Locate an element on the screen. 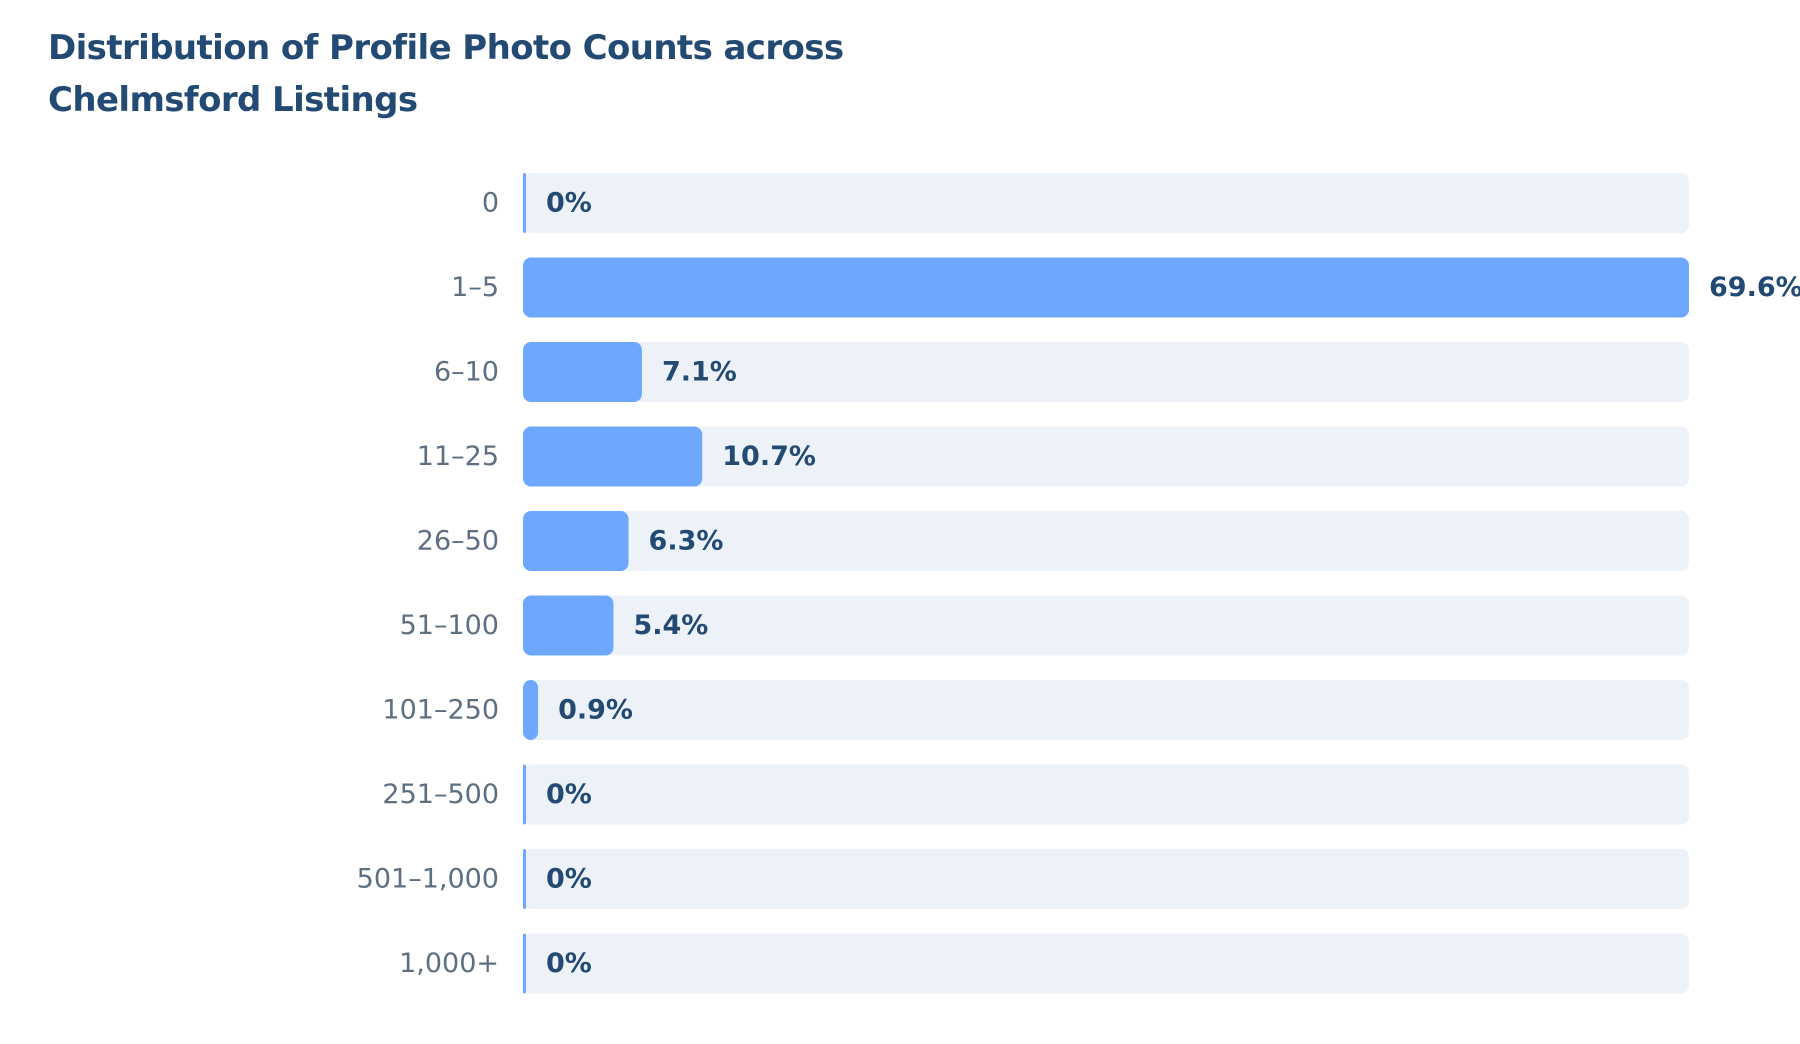  category-label: 1,000+ is located at coordinates (449, 963).